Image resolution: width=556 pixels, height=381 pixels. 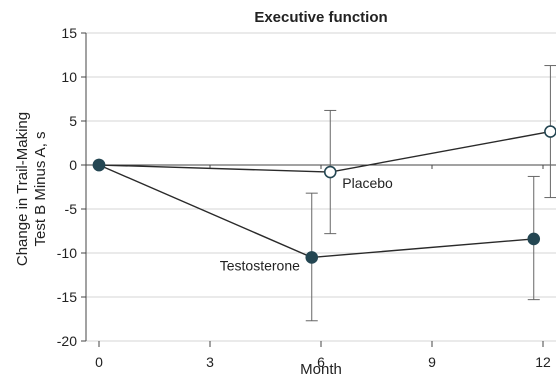 I want to click on x-tick-label: 12, so click(x=543, y=362).